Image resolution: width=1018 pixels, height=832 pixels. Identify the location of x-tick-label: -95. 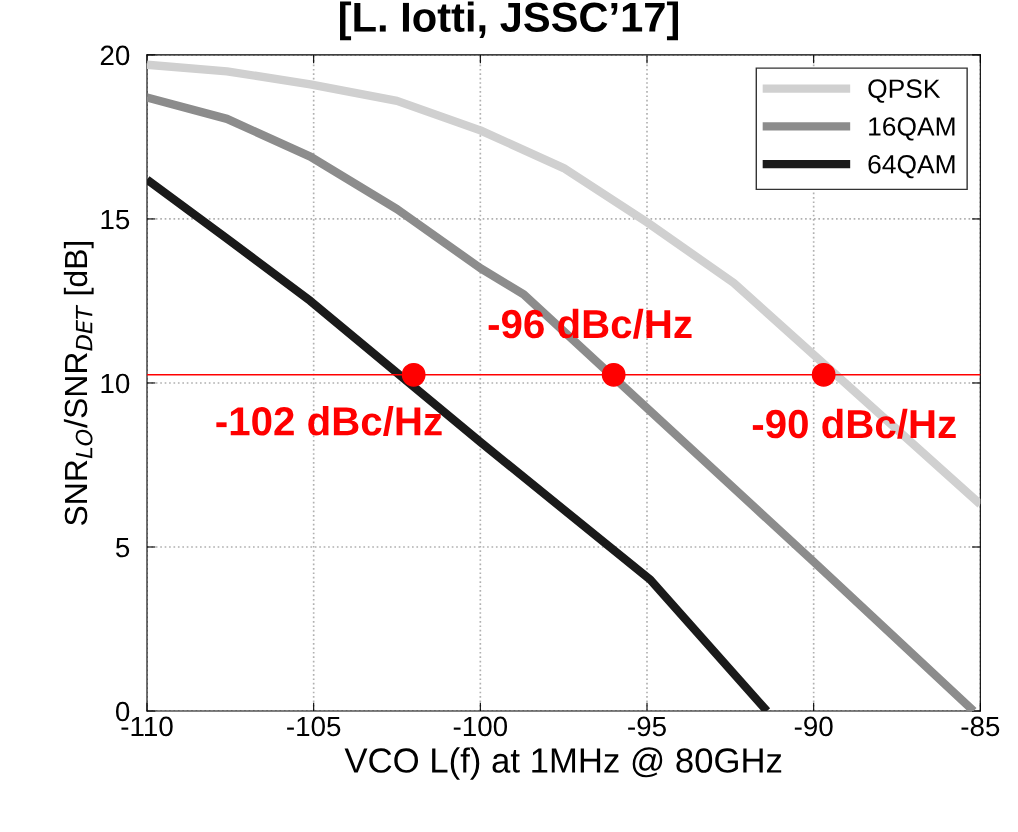
(647, 726).